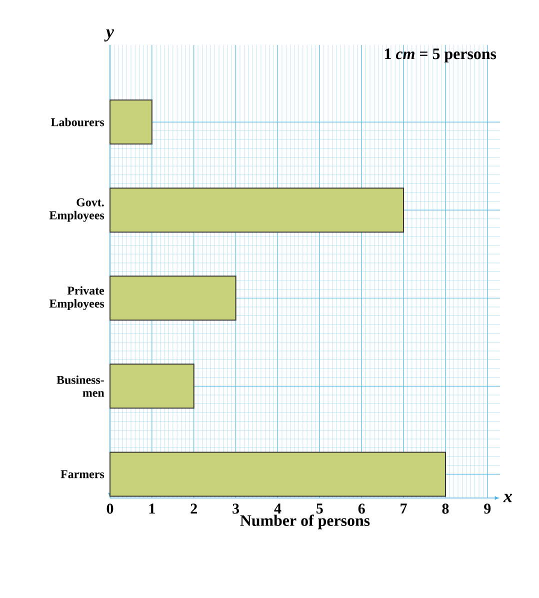 The width and height of the screenshot is (539, 598). Describe the element at coordinates (278, 509) in the screenshot. I see `x-tick-label: 4` at that location.